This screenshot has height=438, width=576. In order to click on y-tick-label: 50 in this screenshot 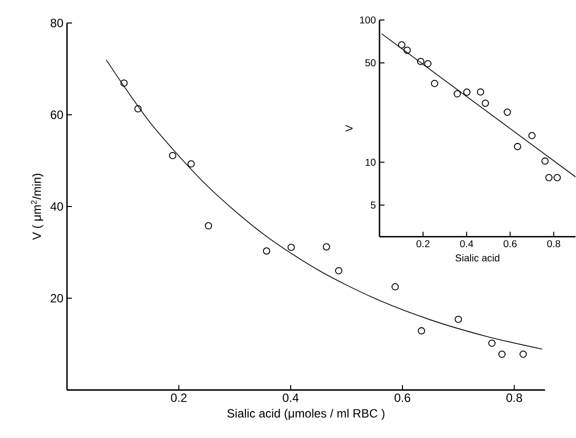, I will do `click(370, 62)`.